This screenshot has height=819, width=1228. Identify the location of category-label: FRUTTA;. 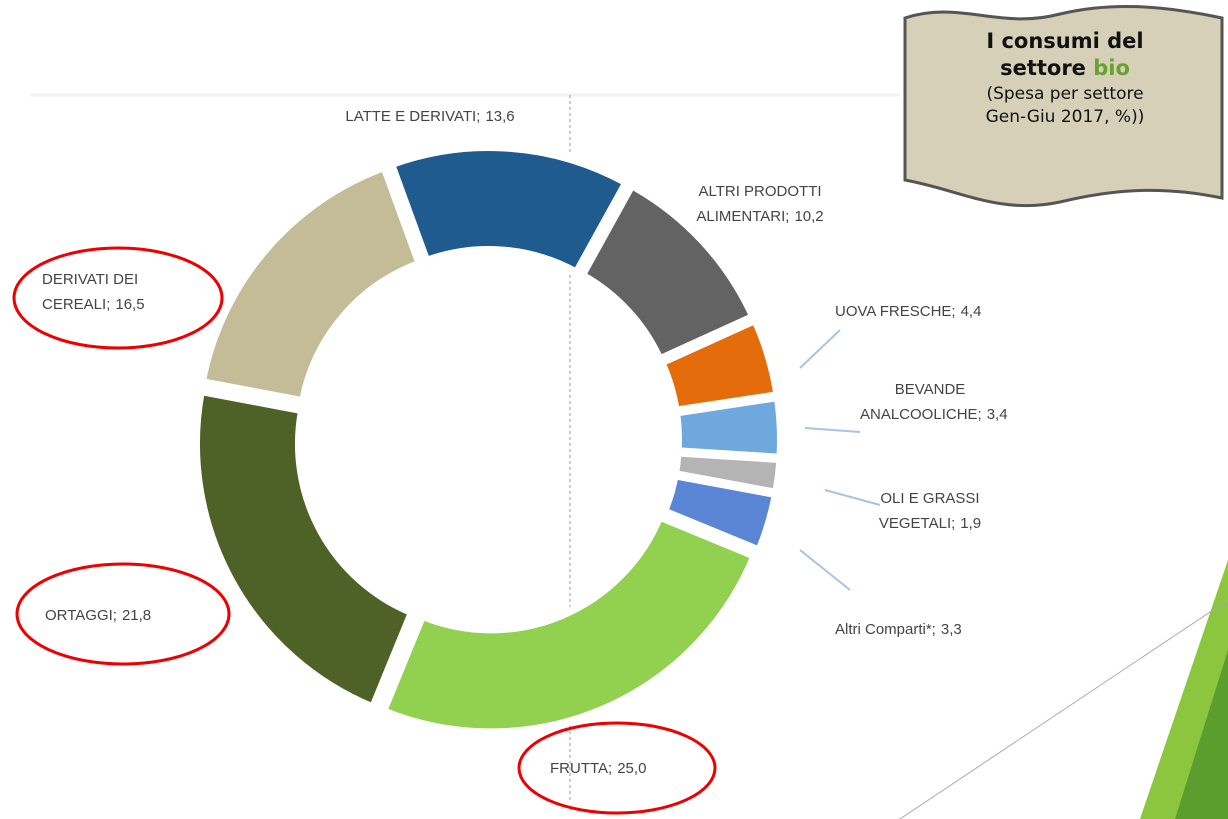
(581, 768).